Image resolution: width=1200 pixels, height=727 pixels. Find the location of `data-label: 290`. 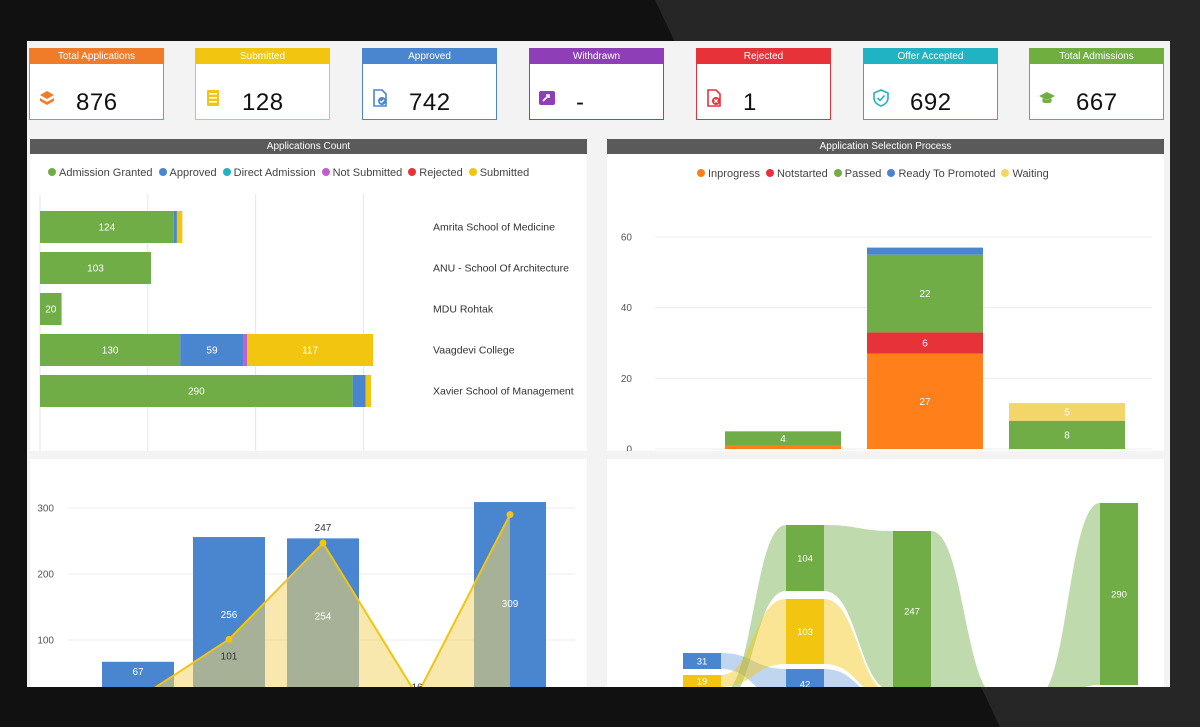

data-label: 290 is located at coordinates (196, 392).